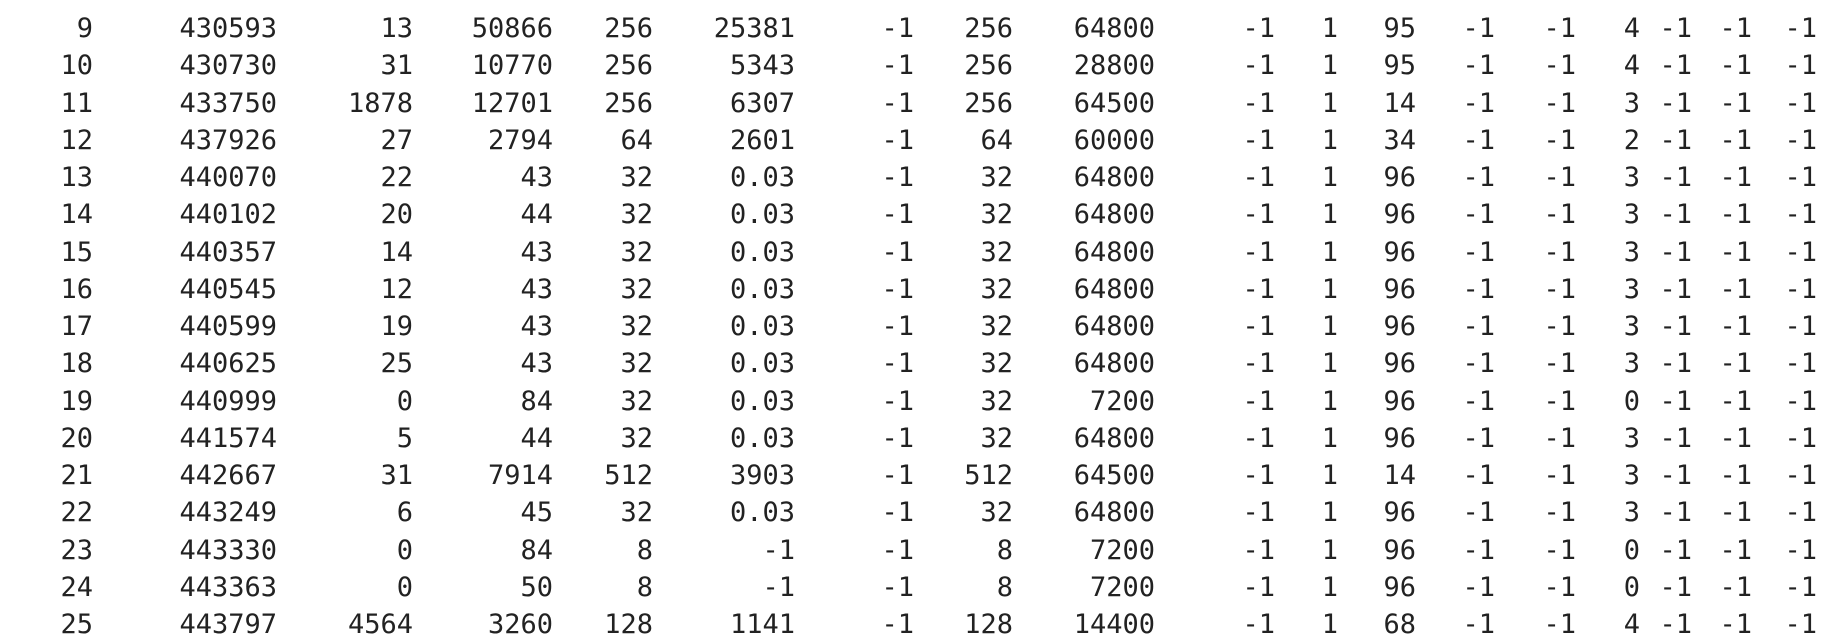  Describe the element at coordinates (228, 326) in the screenshot. I see `table-cell: 440599` at that location.